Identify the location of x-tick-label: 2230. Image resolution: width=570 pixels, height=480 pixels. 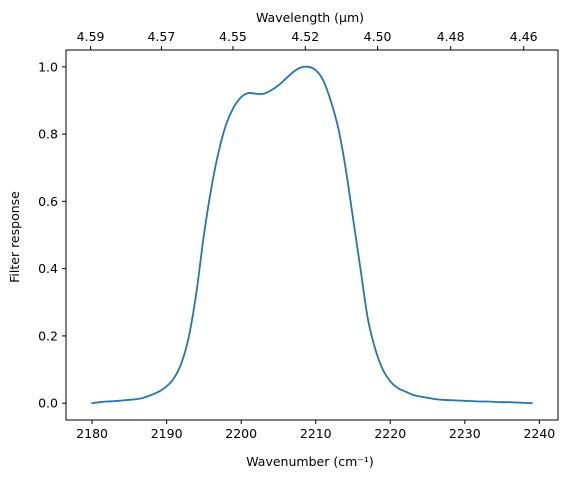
(465, 433).